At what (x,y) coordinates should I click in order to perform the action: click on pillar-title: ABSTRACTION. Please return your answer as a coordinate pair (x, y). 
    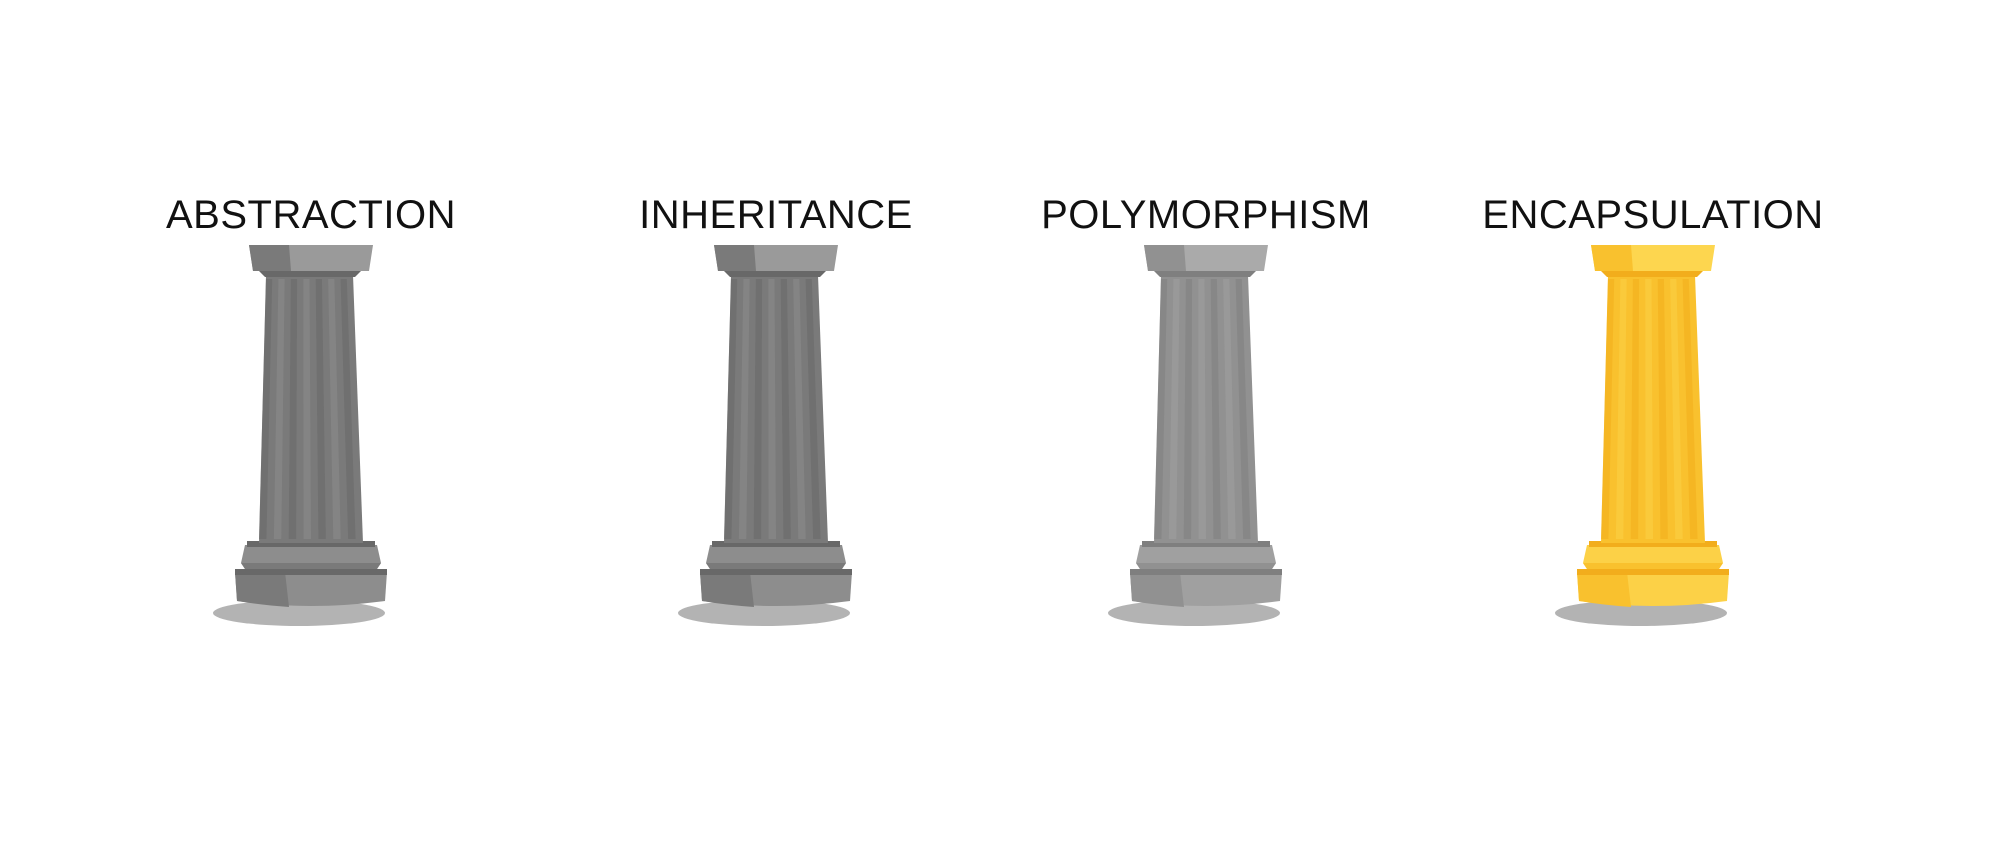
    Looking at the image, I should click on (311, 215).